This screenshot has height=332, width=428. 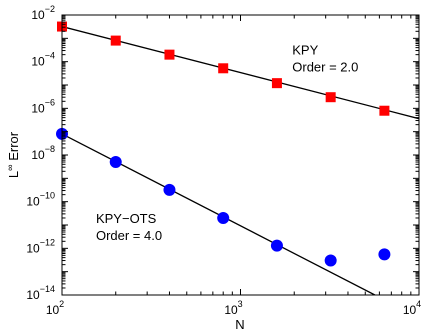 I want to click on x-tick-label: 10⁴, so click(x=412, y=308).